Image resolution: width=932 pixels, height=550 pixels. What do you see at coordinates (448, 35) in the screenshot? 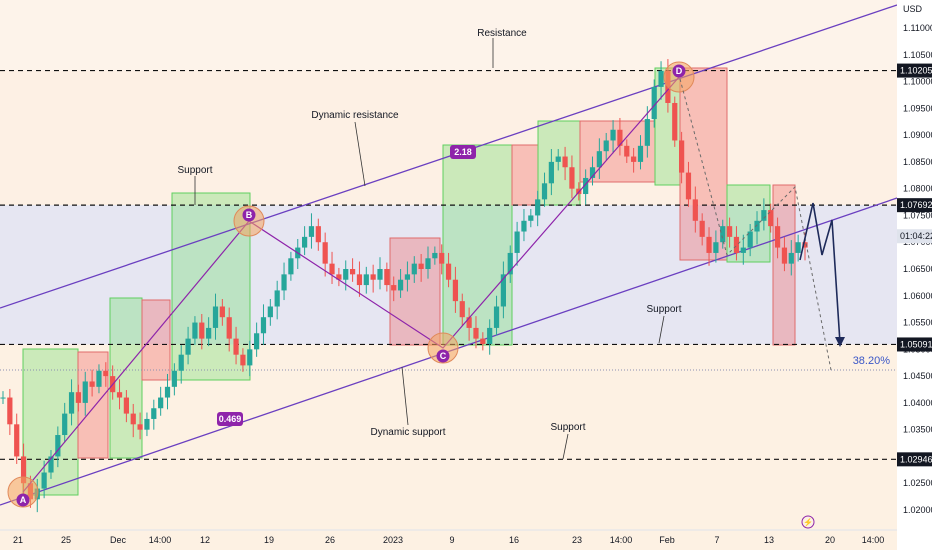
I see `band-top` at bounding box center [448, 35].